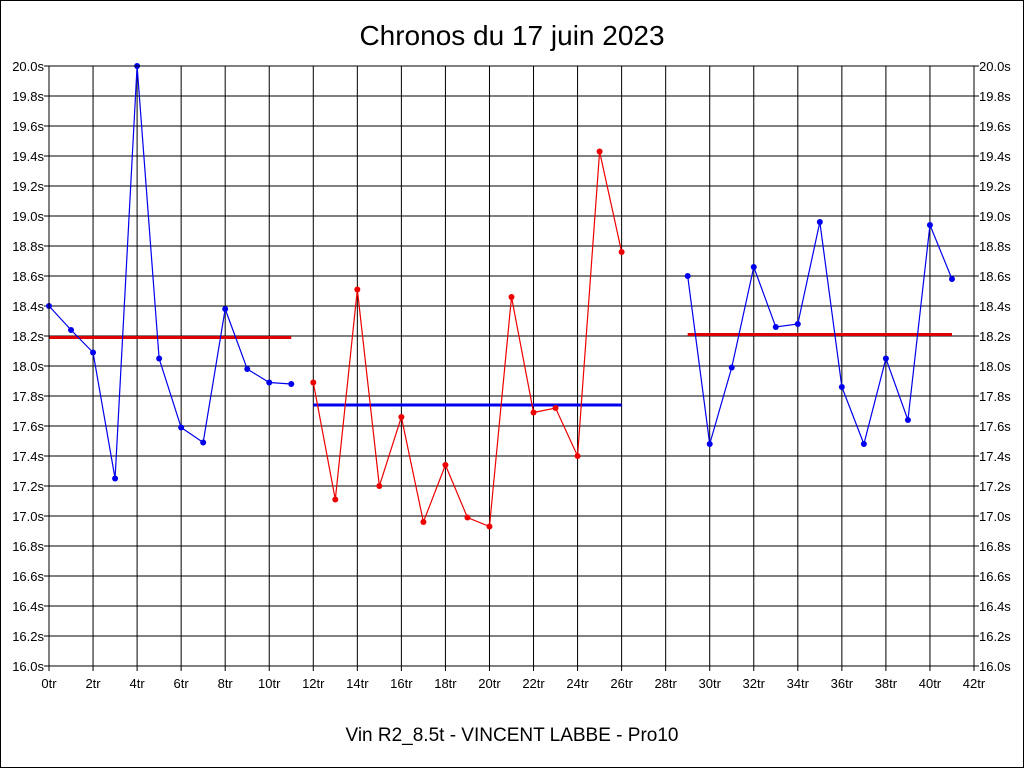  I want to click on y-tick-label-right: 16.6s, so click(995, 576).